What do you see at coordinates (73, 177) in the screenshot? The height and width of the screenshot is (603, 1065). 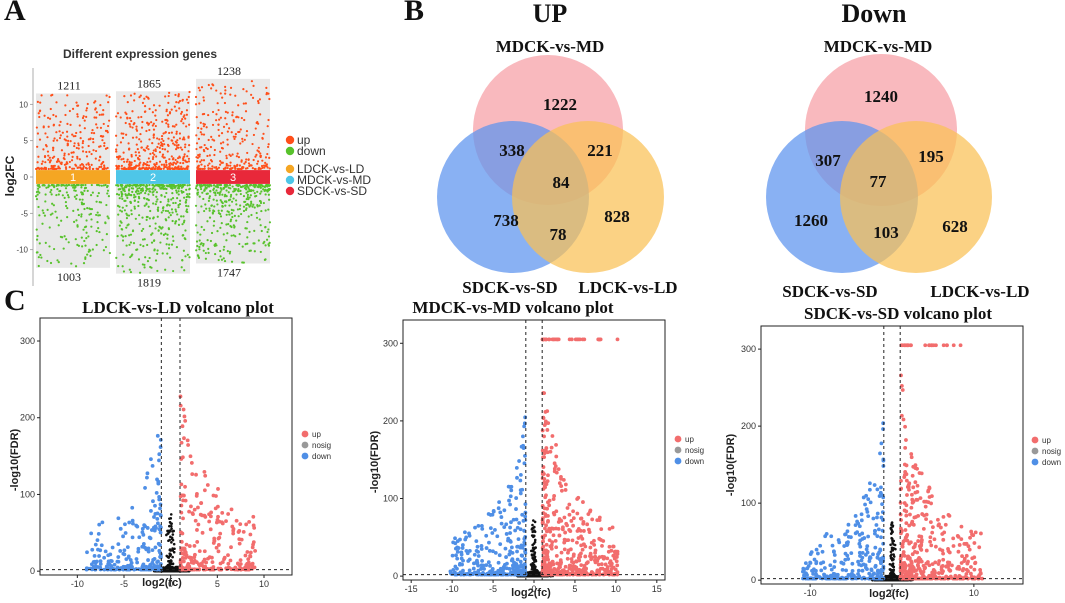 I see `deg-group-band` at bounding box center [73, 177].